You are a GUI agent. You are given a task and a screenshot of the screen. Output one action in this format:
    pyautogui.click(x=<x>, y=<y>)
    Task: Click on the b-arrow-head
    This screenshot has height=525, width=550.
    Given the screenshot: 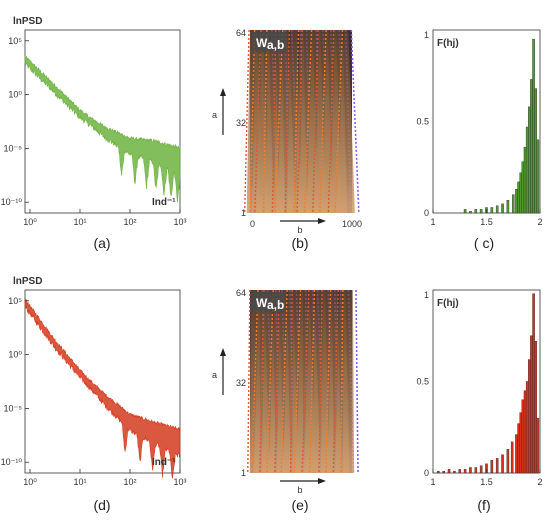 What is the action you would take?
    pyautogui.click(x=322, y=221)
    